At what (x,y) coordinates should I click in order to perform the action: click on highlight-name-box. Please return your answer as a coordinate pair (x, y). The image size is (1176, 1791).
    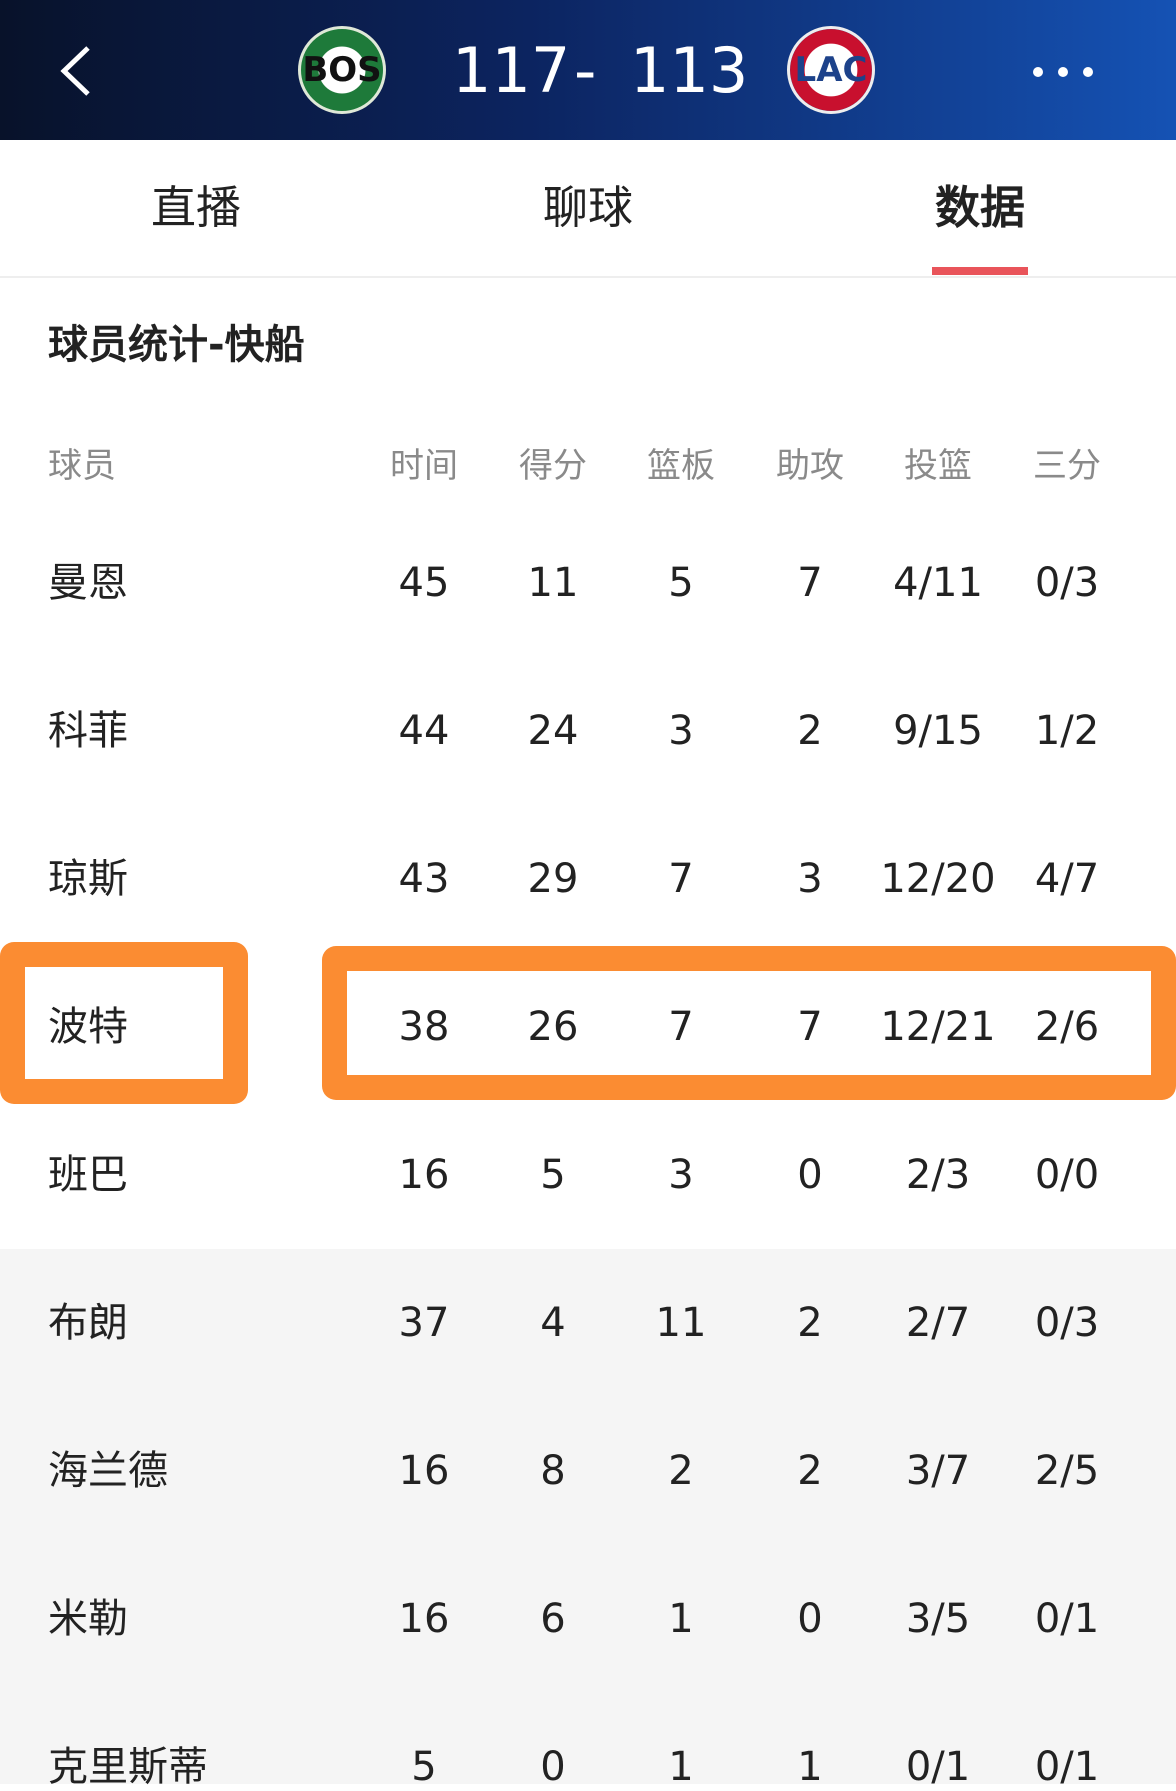
    Looking at the image, I should click on (124, 1023).